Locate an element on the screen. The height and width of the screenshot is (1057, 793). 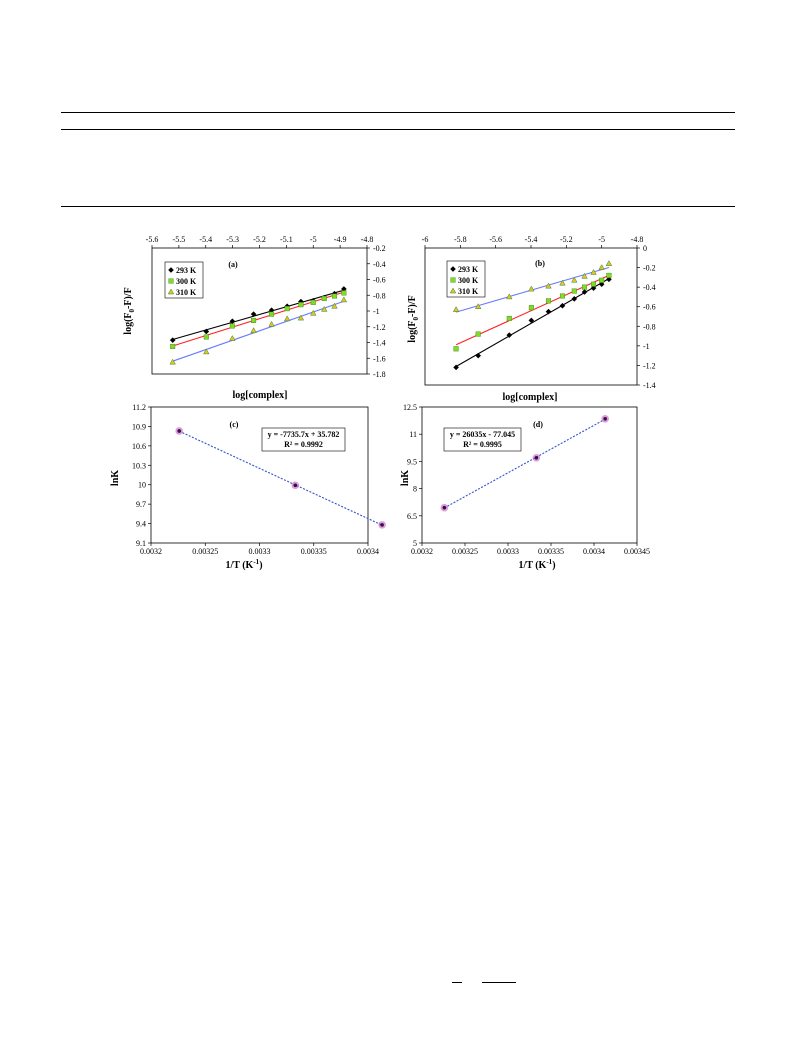
legend-label: 300 K is located at coordinates (186, 281).